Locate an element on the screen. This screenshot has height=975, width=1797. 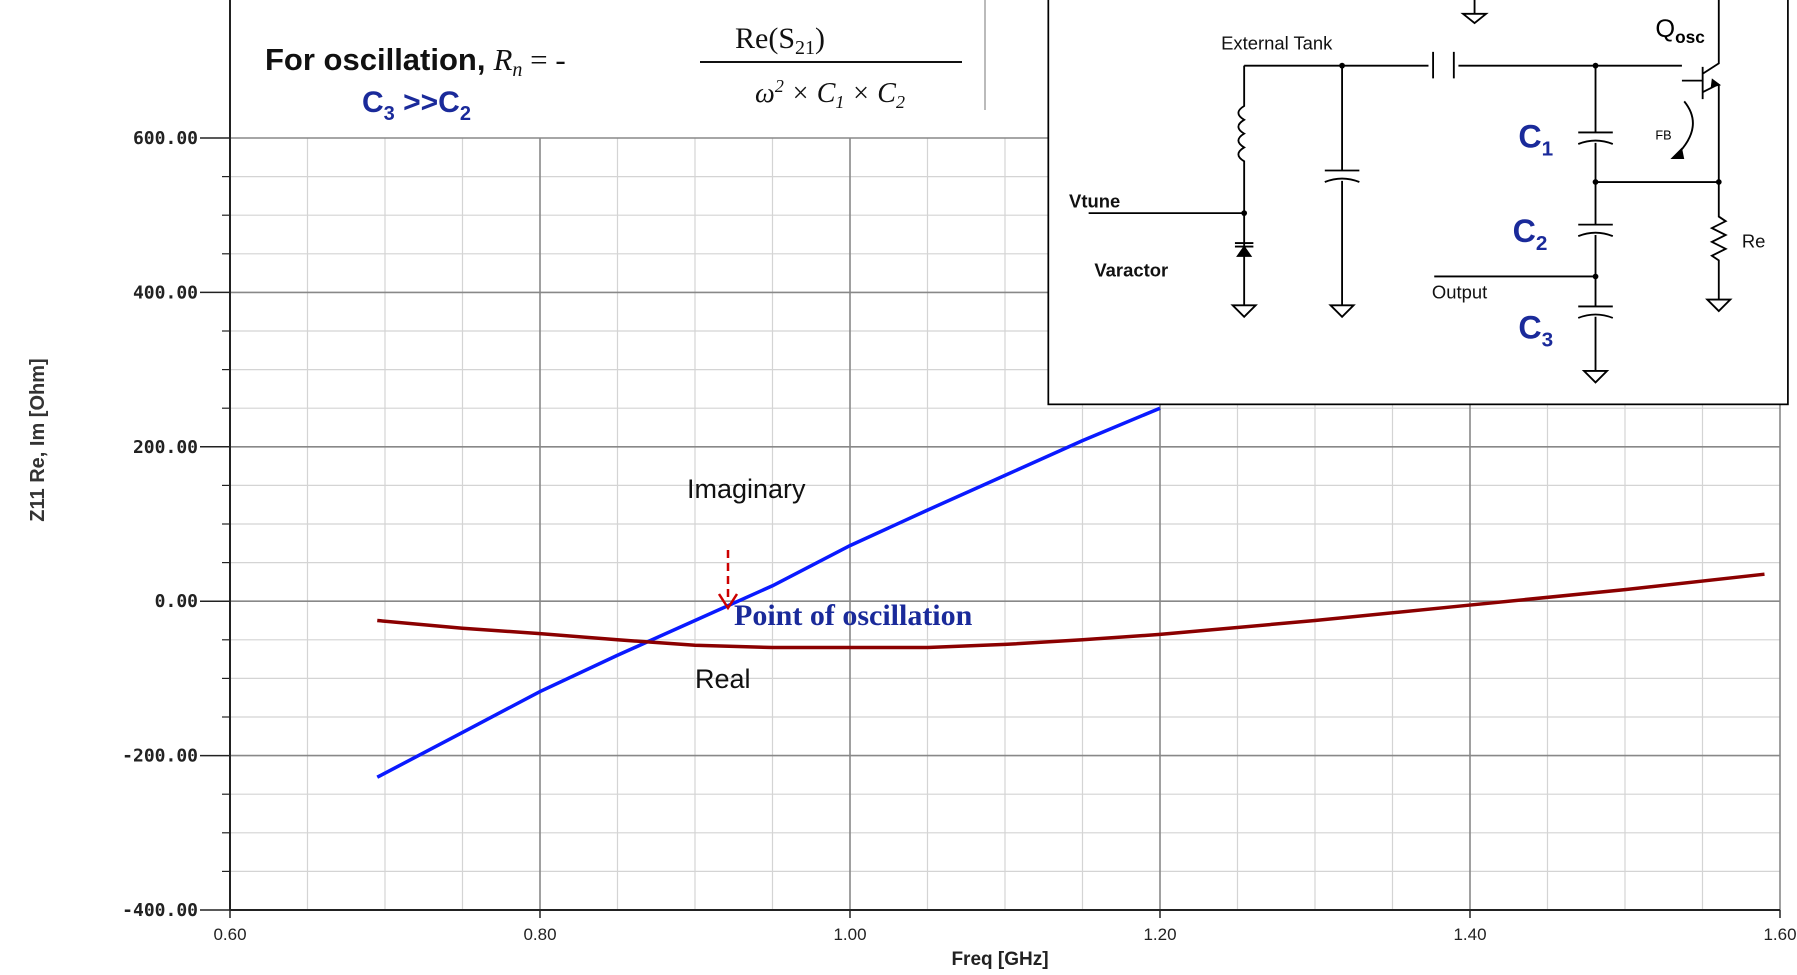
formula-part: ω is located at coordinates (765, 93).